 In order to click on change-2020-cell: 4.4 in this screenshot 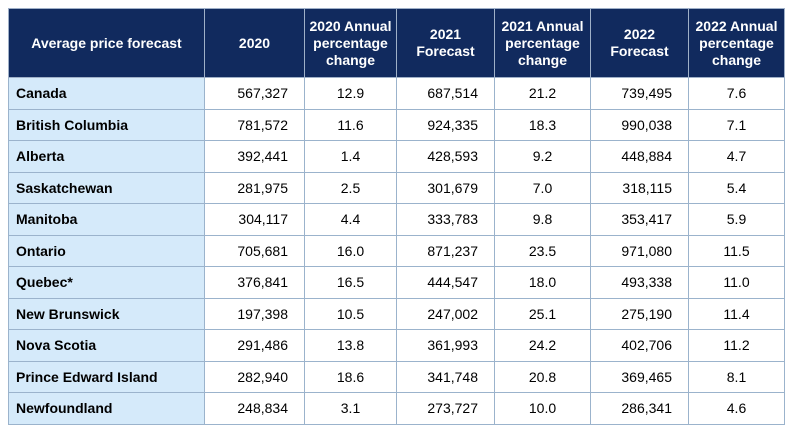, I will do `click(350, 219)`.